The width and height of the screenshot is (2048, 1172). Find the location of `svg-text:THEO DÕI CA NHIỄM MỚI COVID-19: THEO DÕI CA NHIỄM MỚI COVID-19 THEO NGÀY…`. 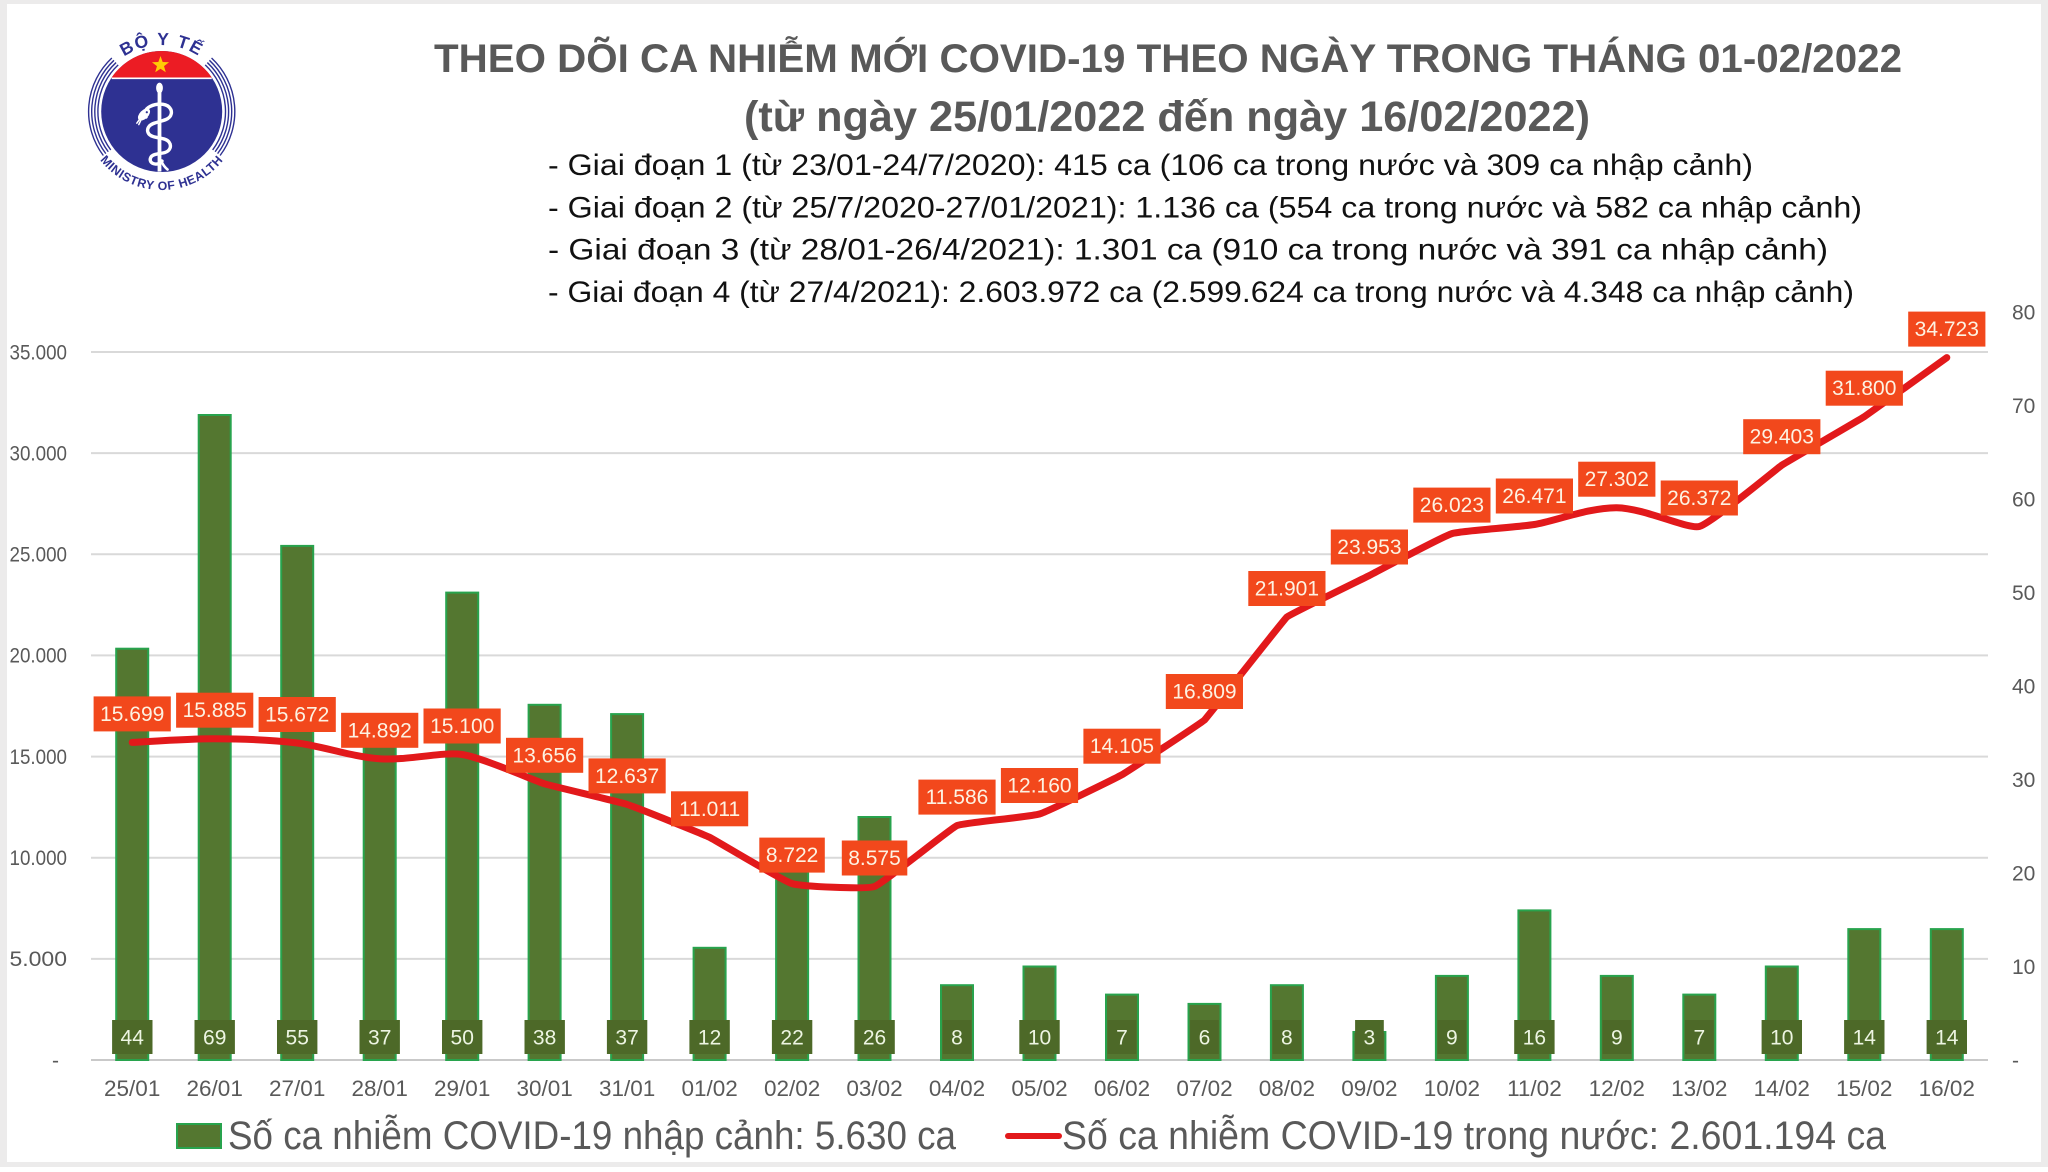

svg-text:THEO DÕI CA NHIỄM MỚI COVID-19: THEO DÕI CA NHIỄM MỚI COVID-19 THEO NGÀY… is located at coordinates (1168, 58).